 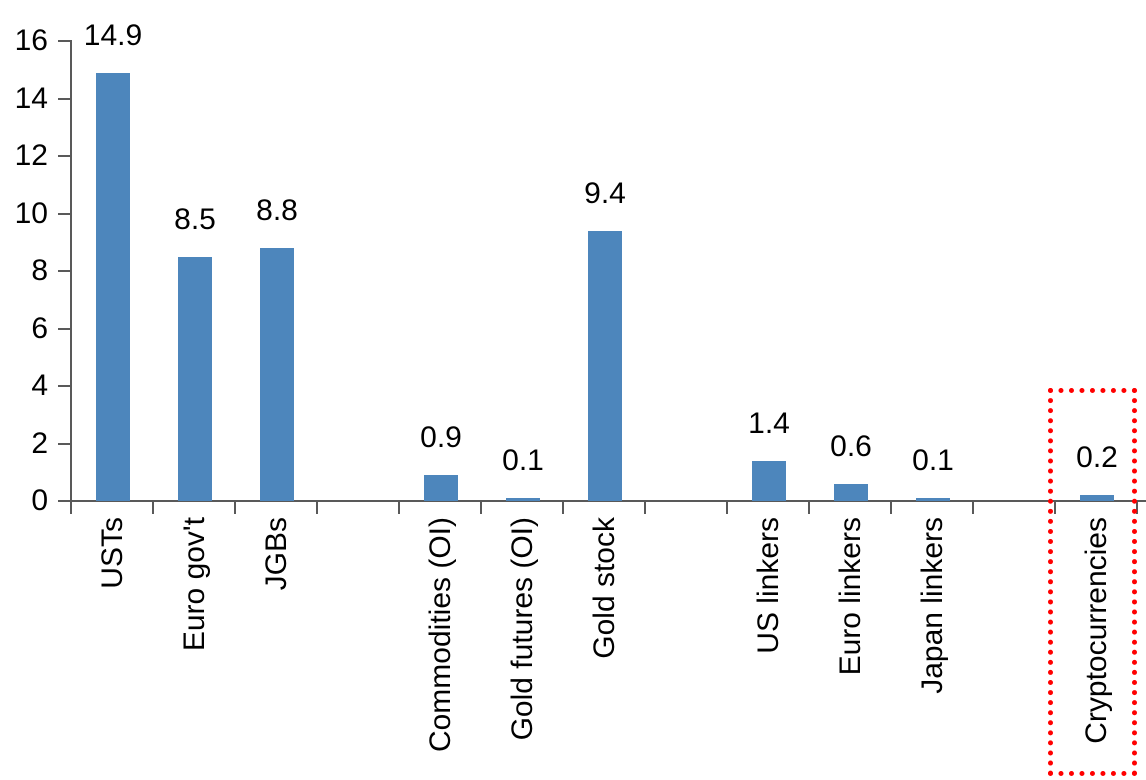 What do you see at coordinates (851, 446) in the screenshot?
I see `bar-value-label: 0.6` at bounding box center [851, 446].